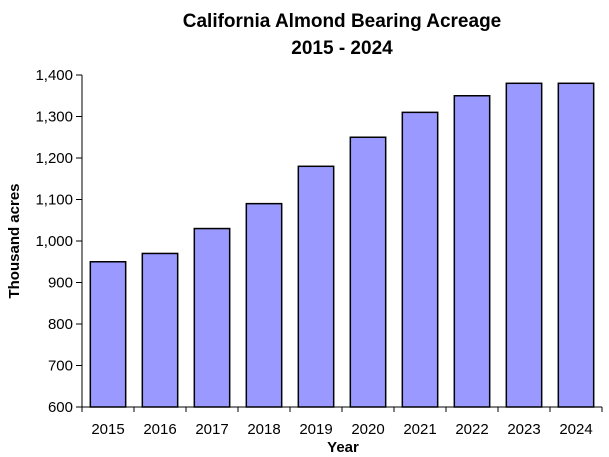 Image resolution: width=609 pixels, height=457 pixels. What do you see at coordinates (54, 241) in the screenshot?
I see `y-tick-label: 1,000` at bounding box center [54, 241].